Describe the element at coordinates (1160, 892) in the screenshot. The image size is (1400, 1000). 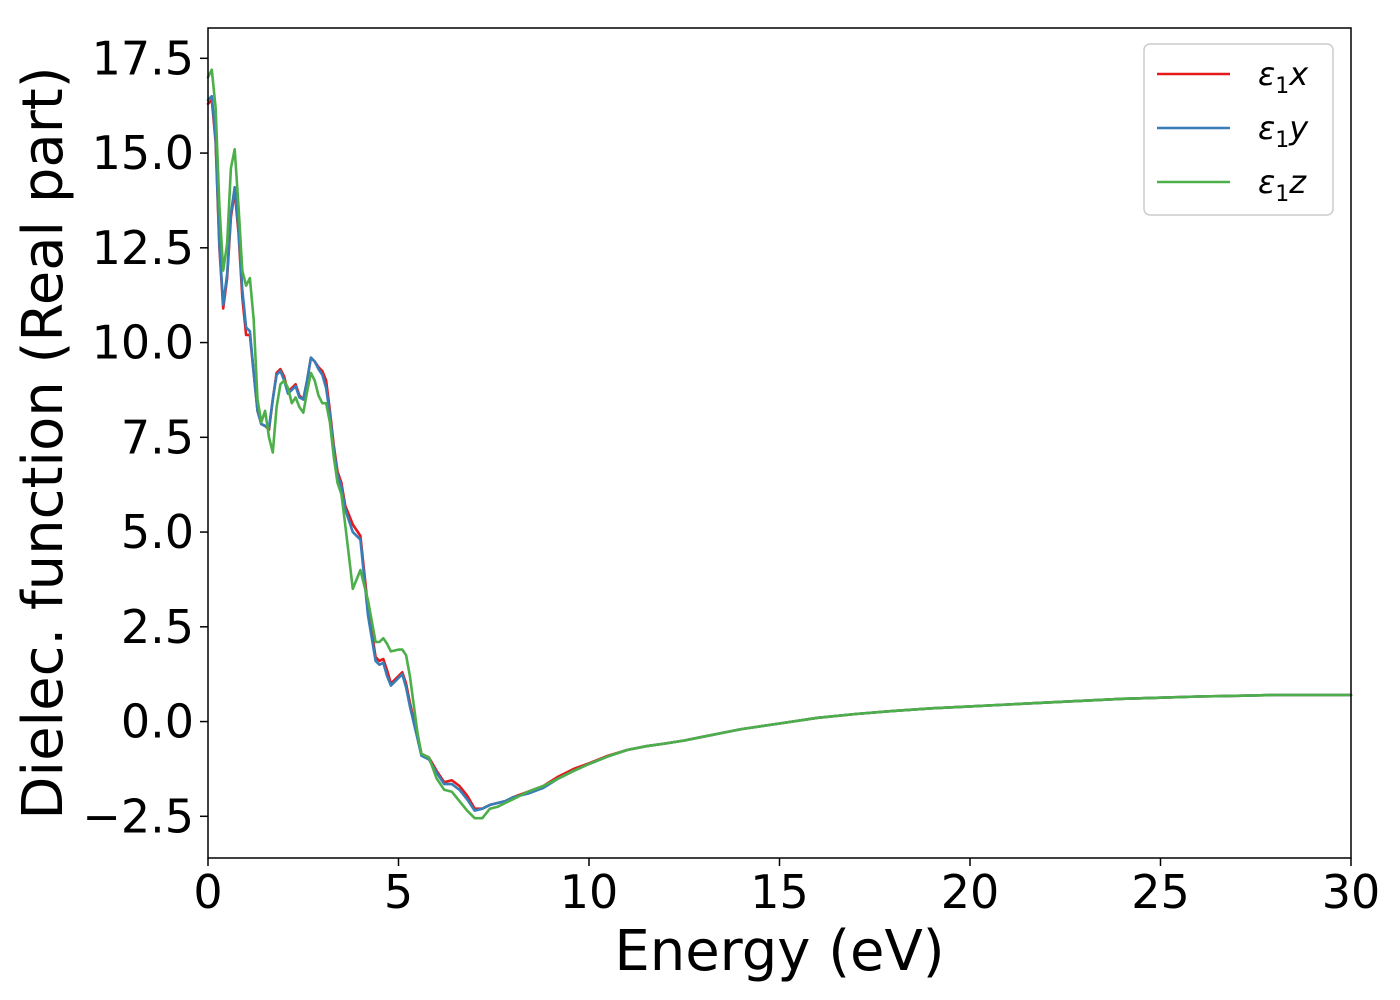
I see `x-tick-label: 25` at that location.